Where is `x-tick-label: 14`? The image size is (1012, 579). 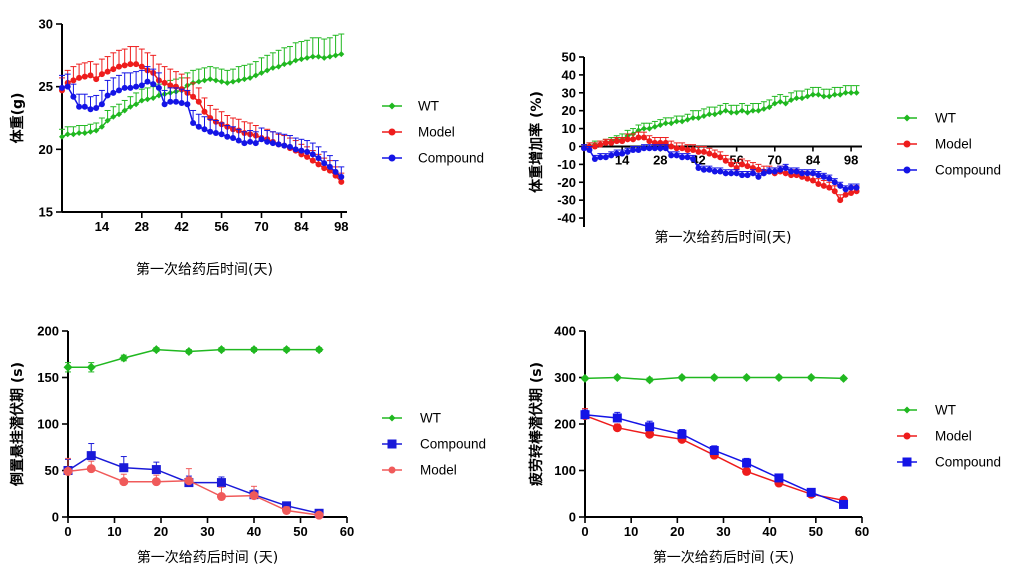
x-tick-label: 14 is located at coordinates (622, 159).